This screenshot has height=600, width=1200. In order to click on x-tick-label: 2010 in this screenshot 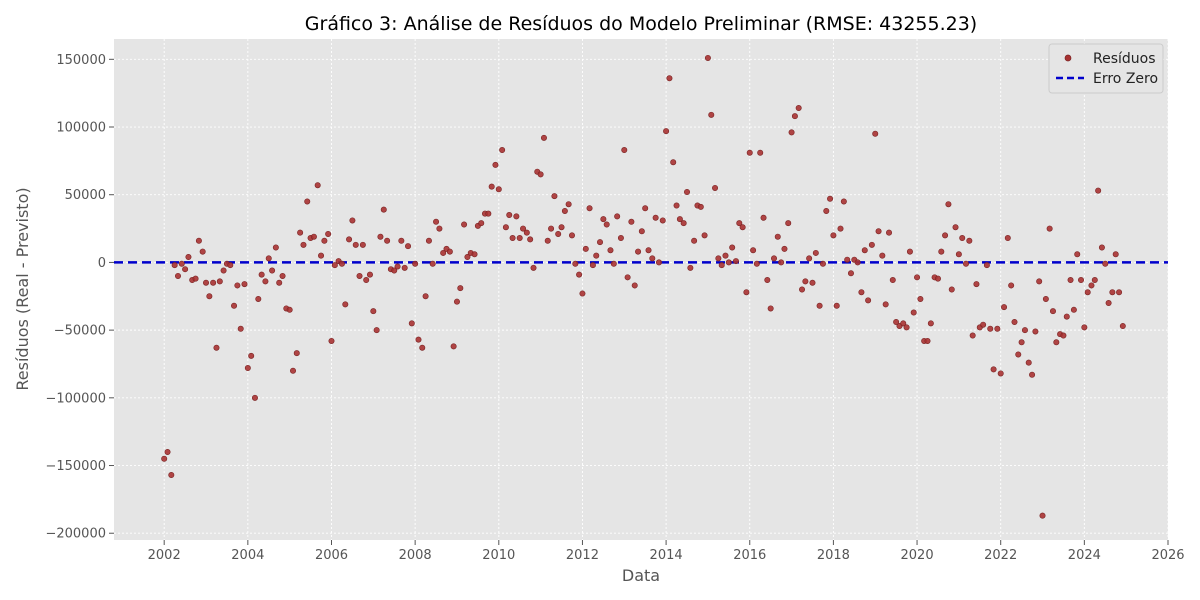, I will do `click(498, 555)`.